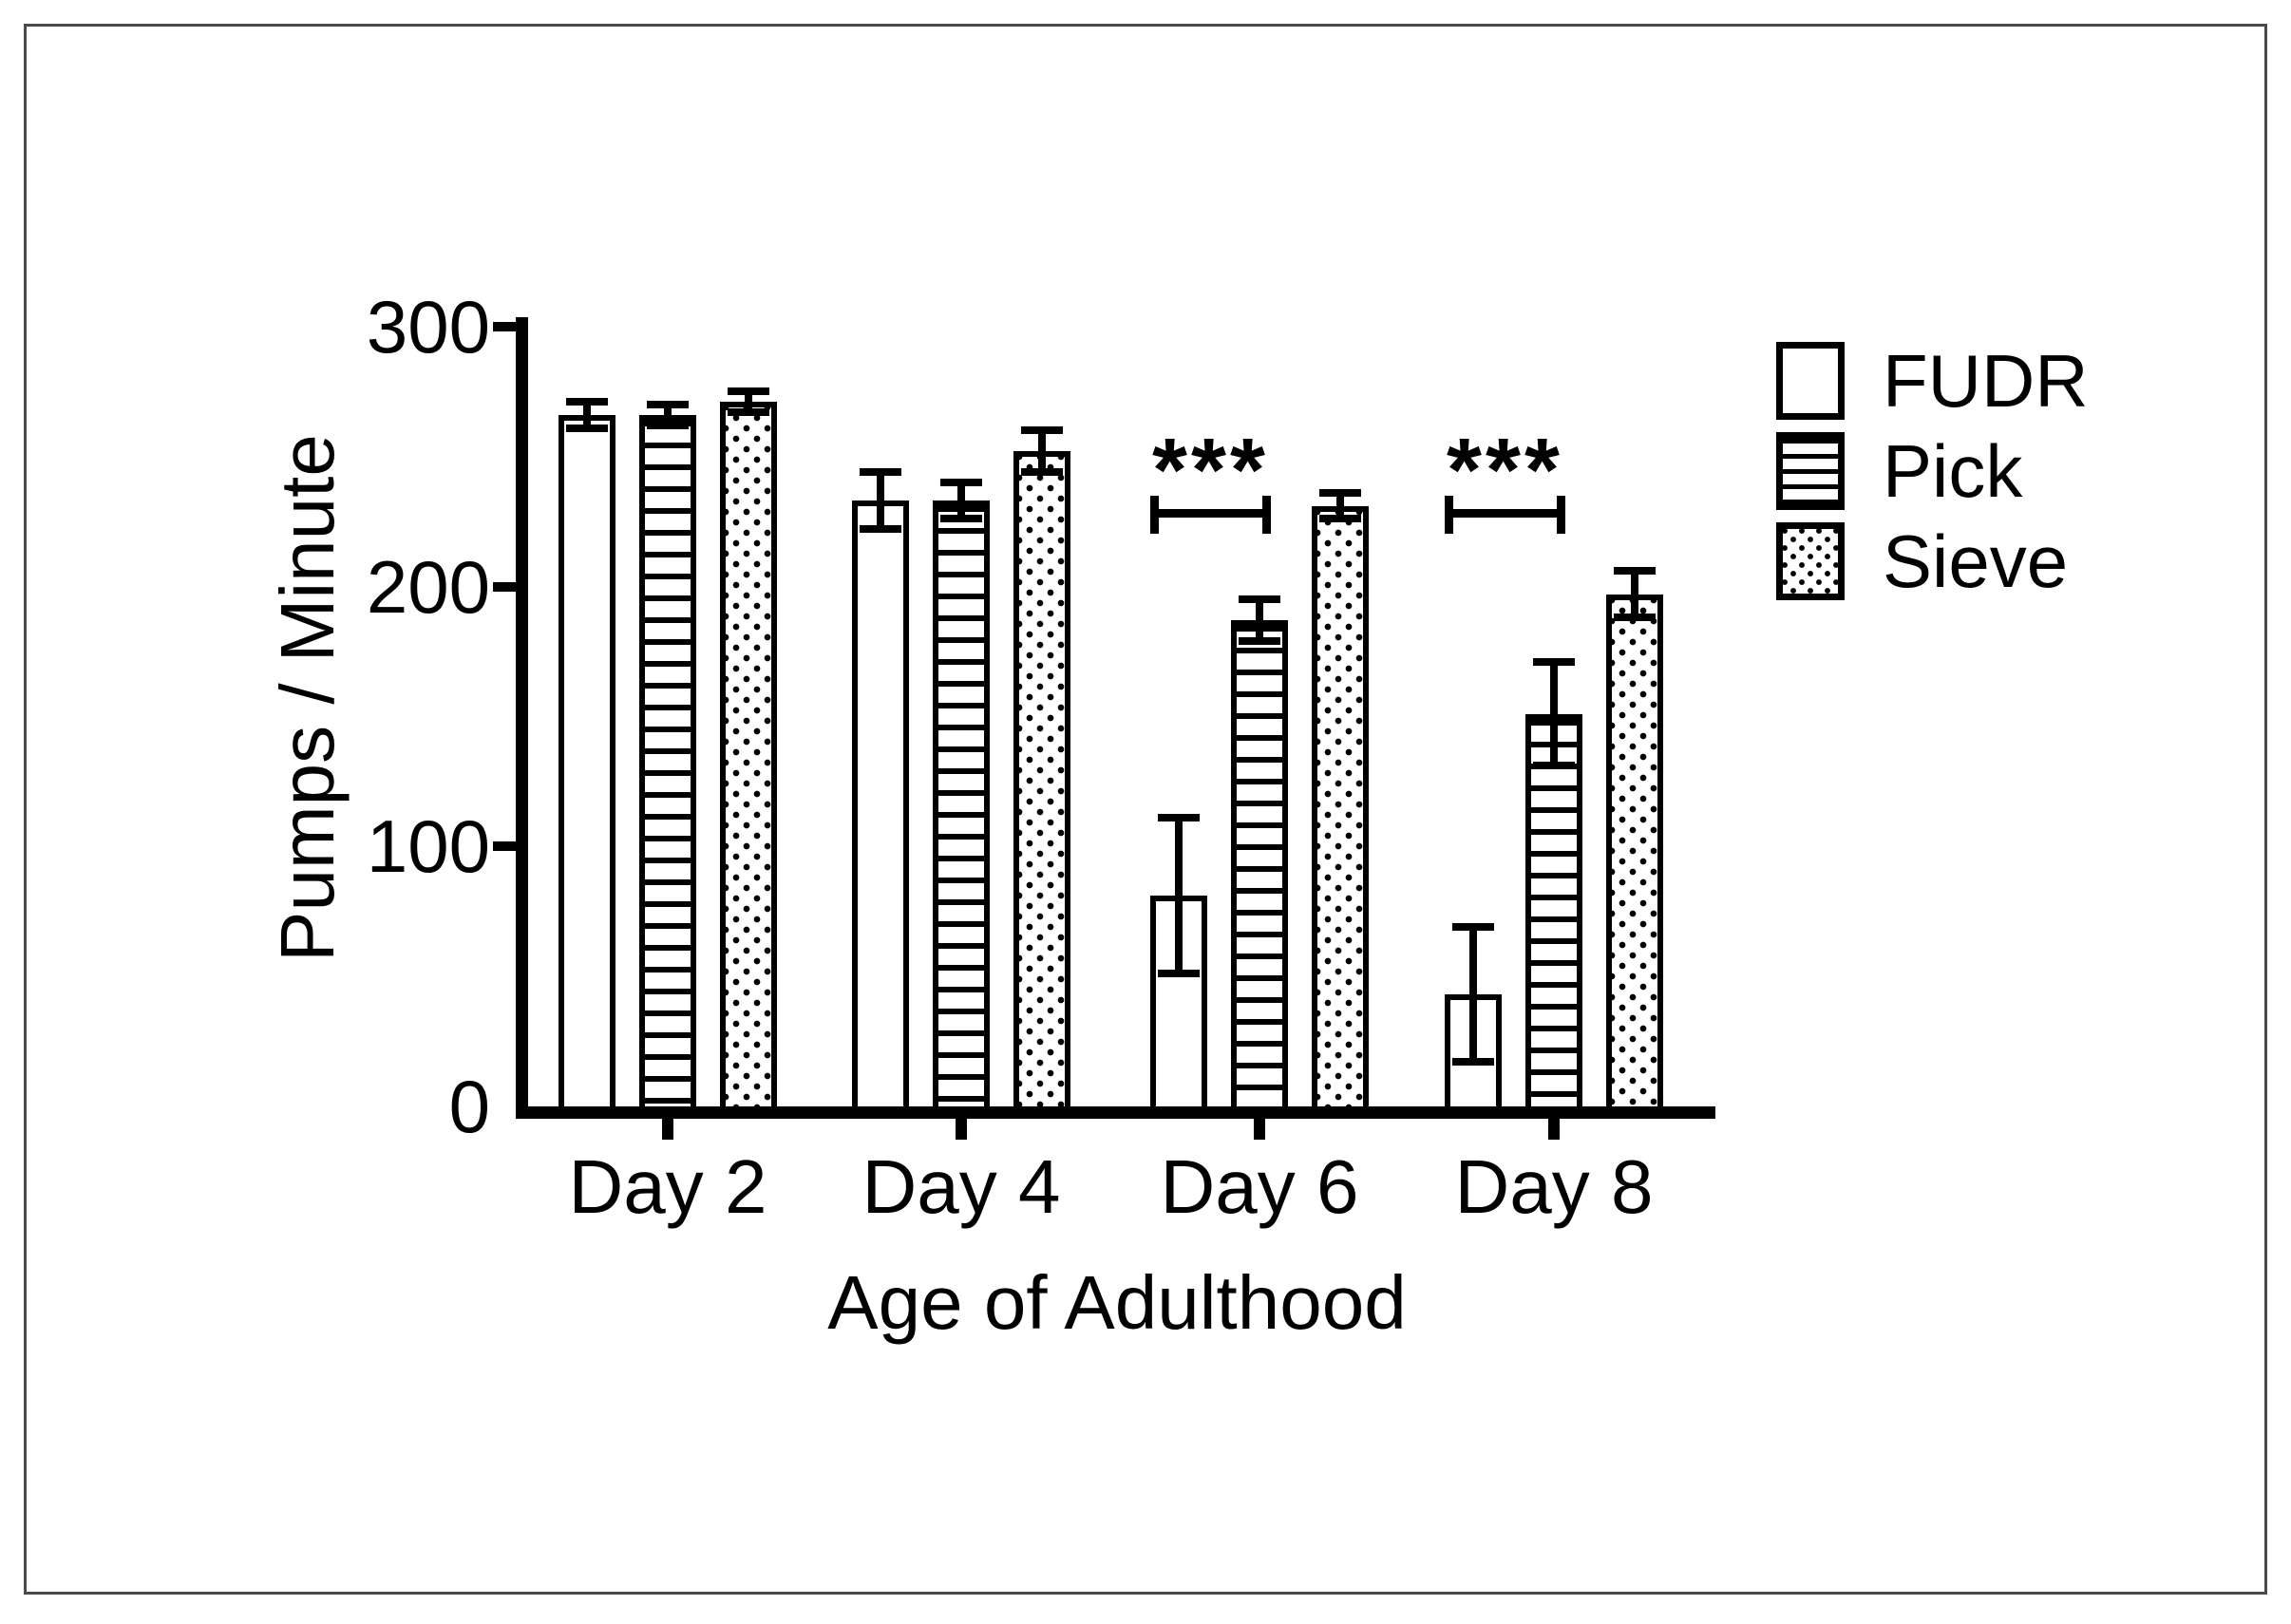  I want to click on y-tick-label-0: 0, so click(469, 1106).